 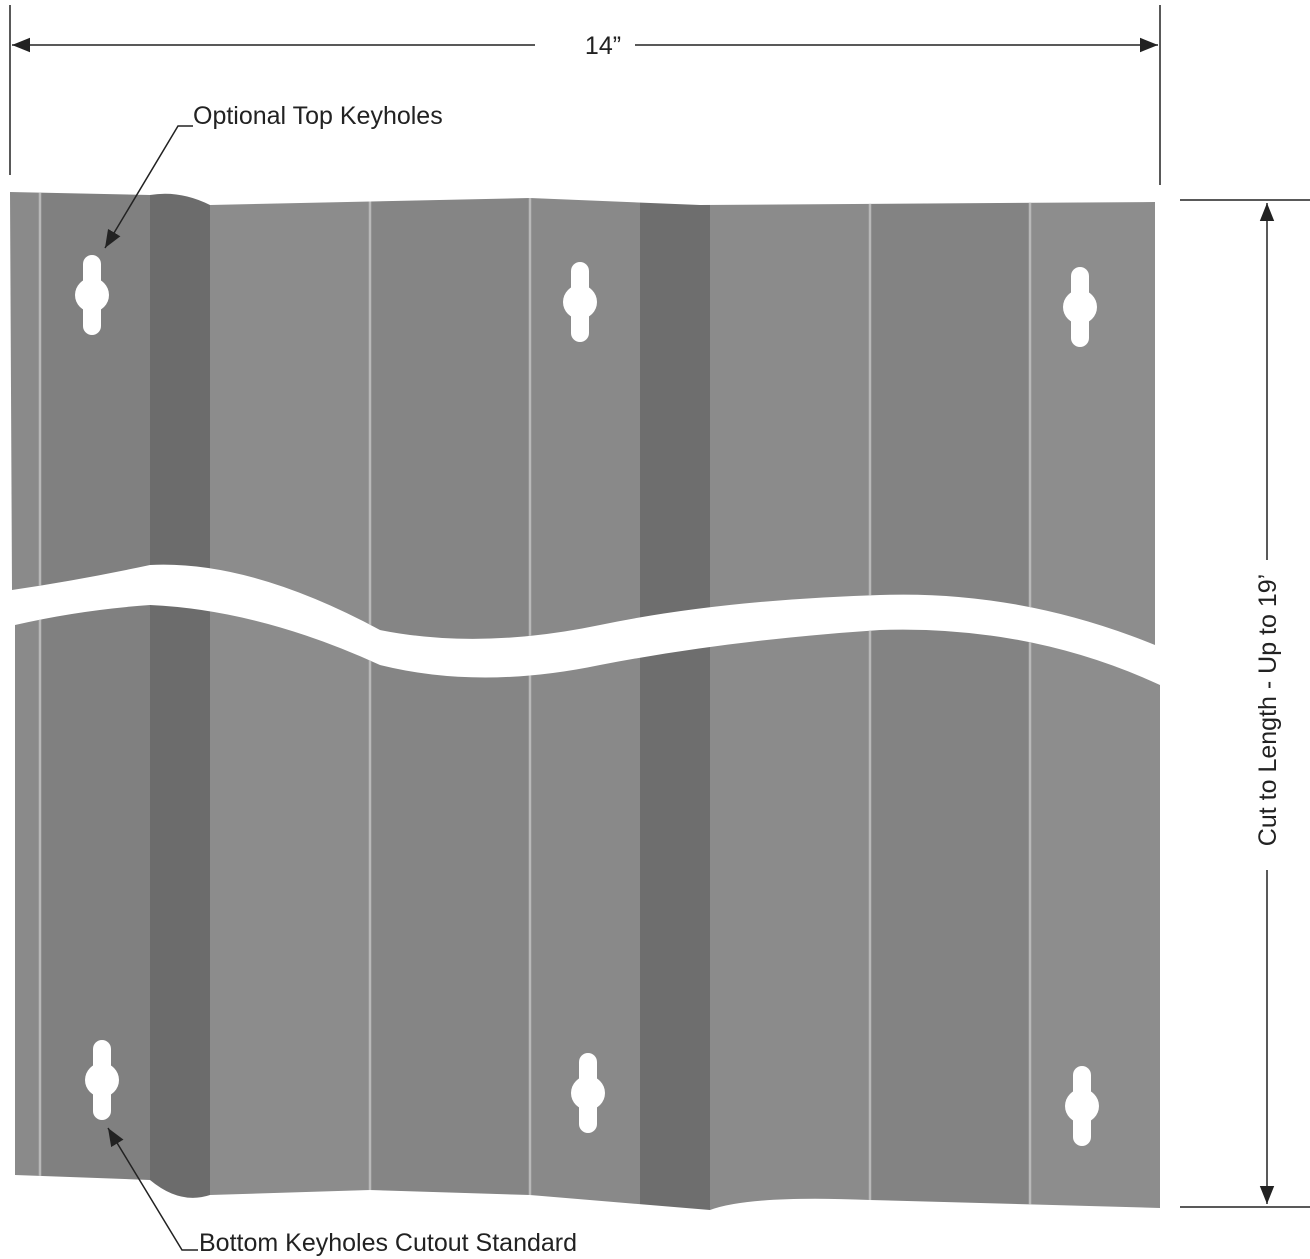 I want to click on callout-bottom: Bottom Keyholes Cutout Standard, so click(x=342, y=1192).